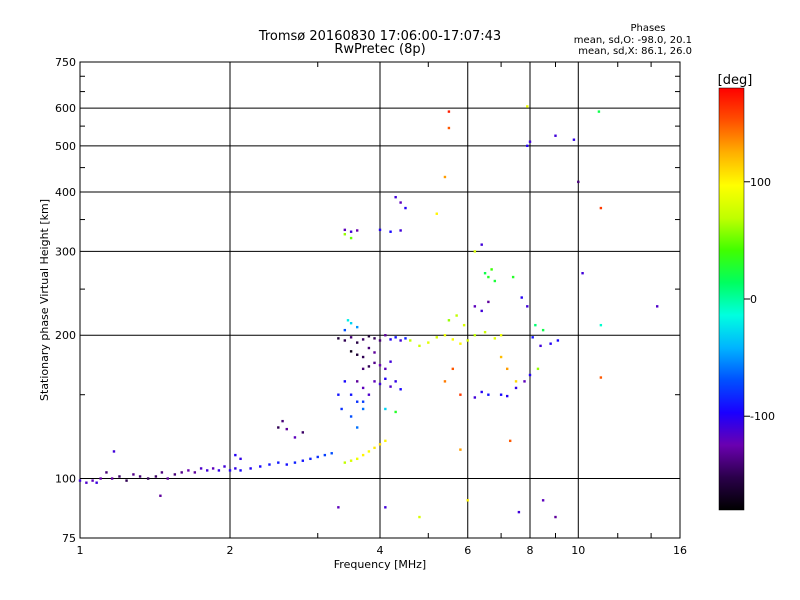 The image size is (800, 600). I want to click on y-tick-label: 750, so click(65, 62).